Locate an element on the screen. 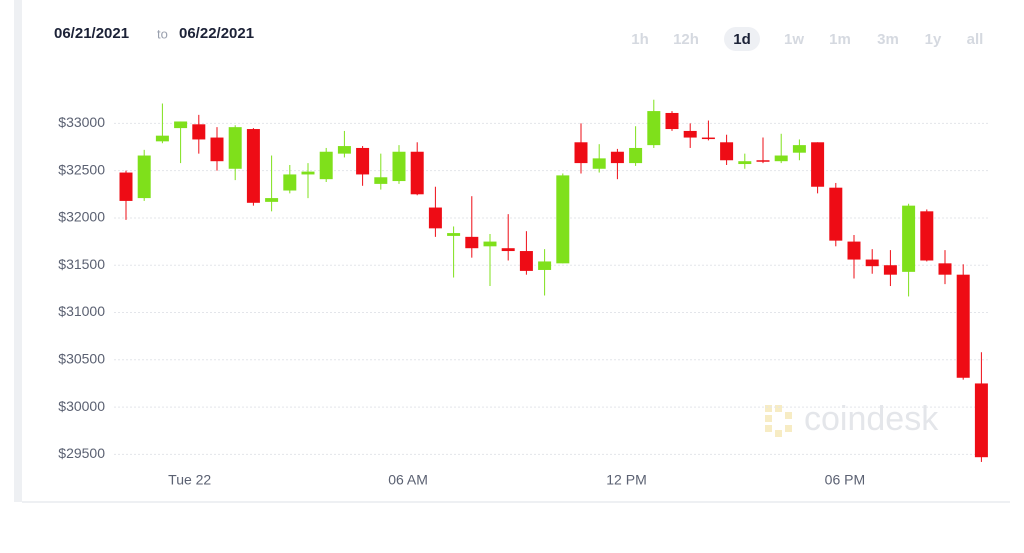  range-button-bg is located at coordinates (742, 39).